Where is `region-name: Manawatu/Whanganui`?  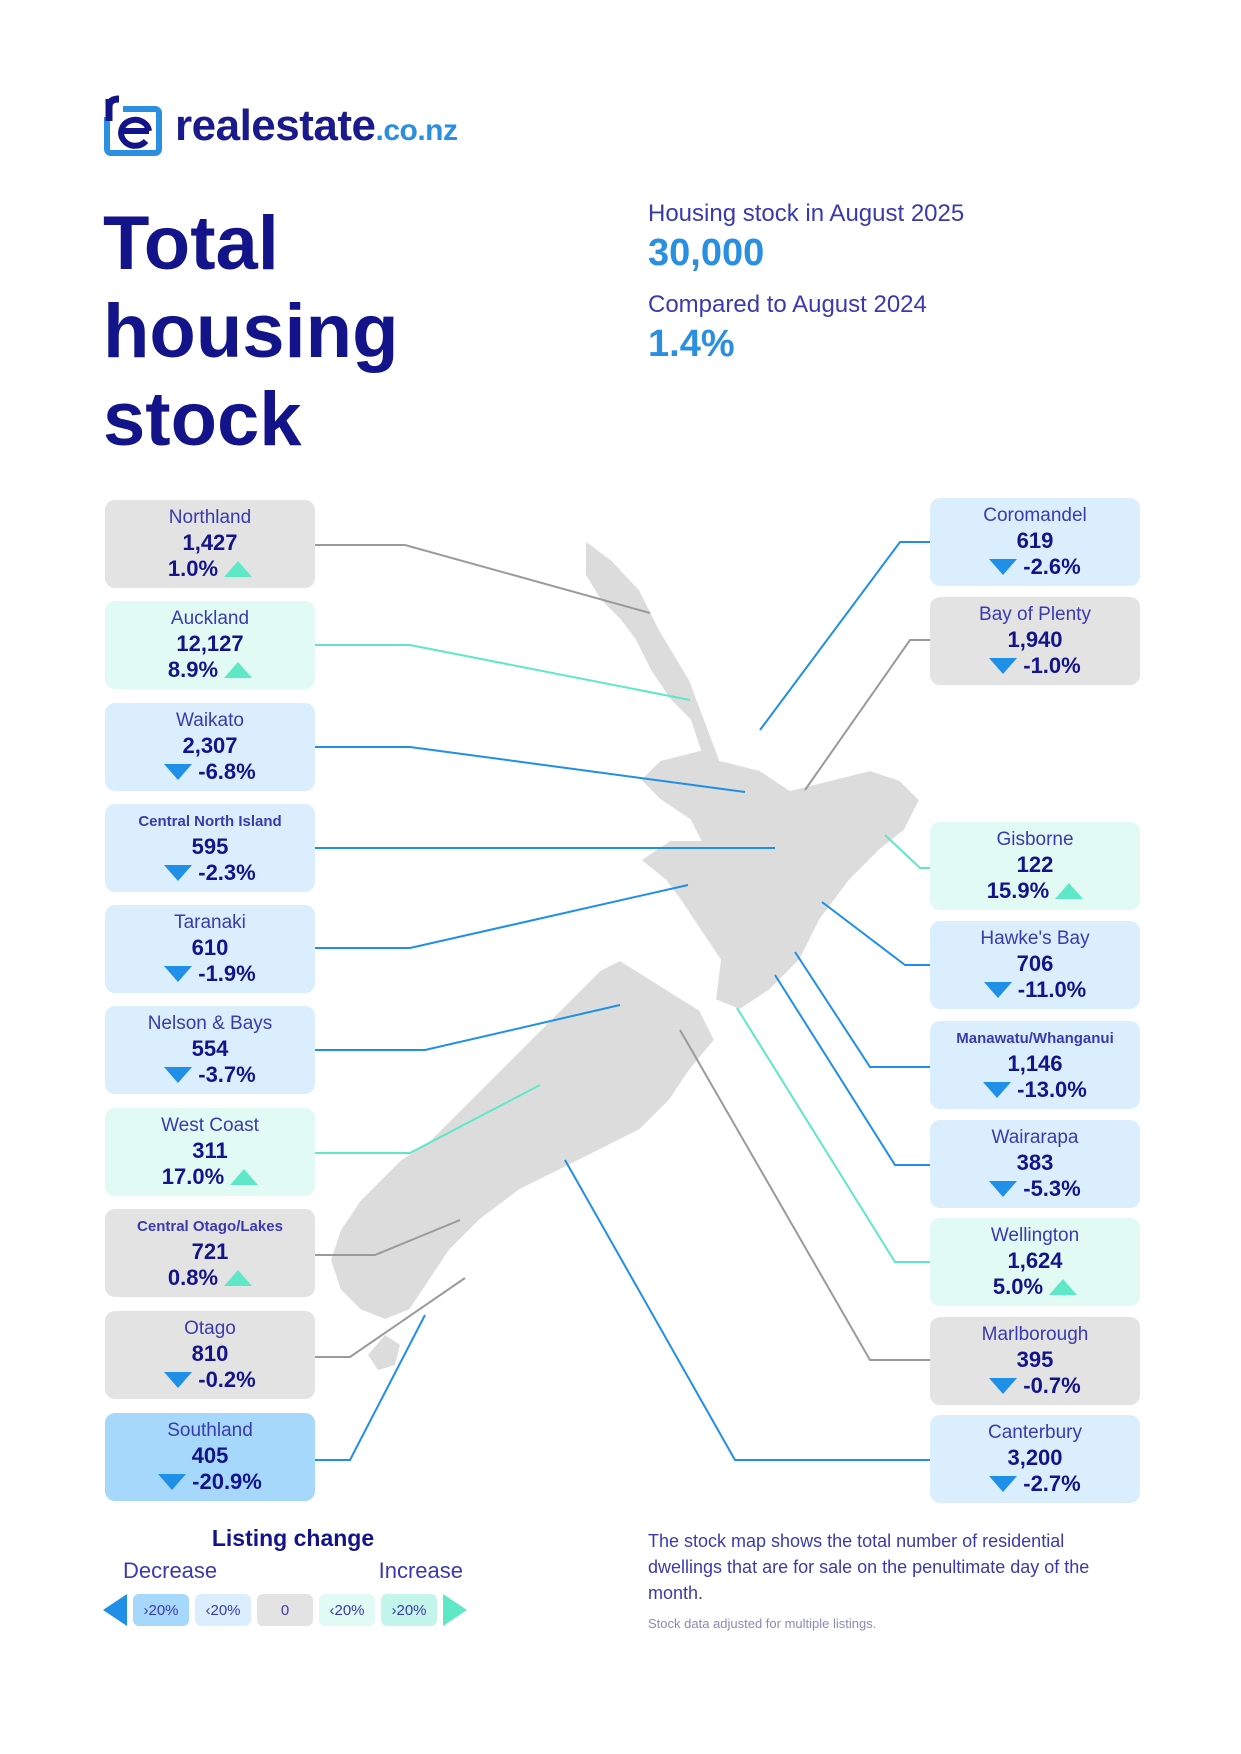
region-name: Manawatu/Whanganui is located at coordinates (1035, 1038).